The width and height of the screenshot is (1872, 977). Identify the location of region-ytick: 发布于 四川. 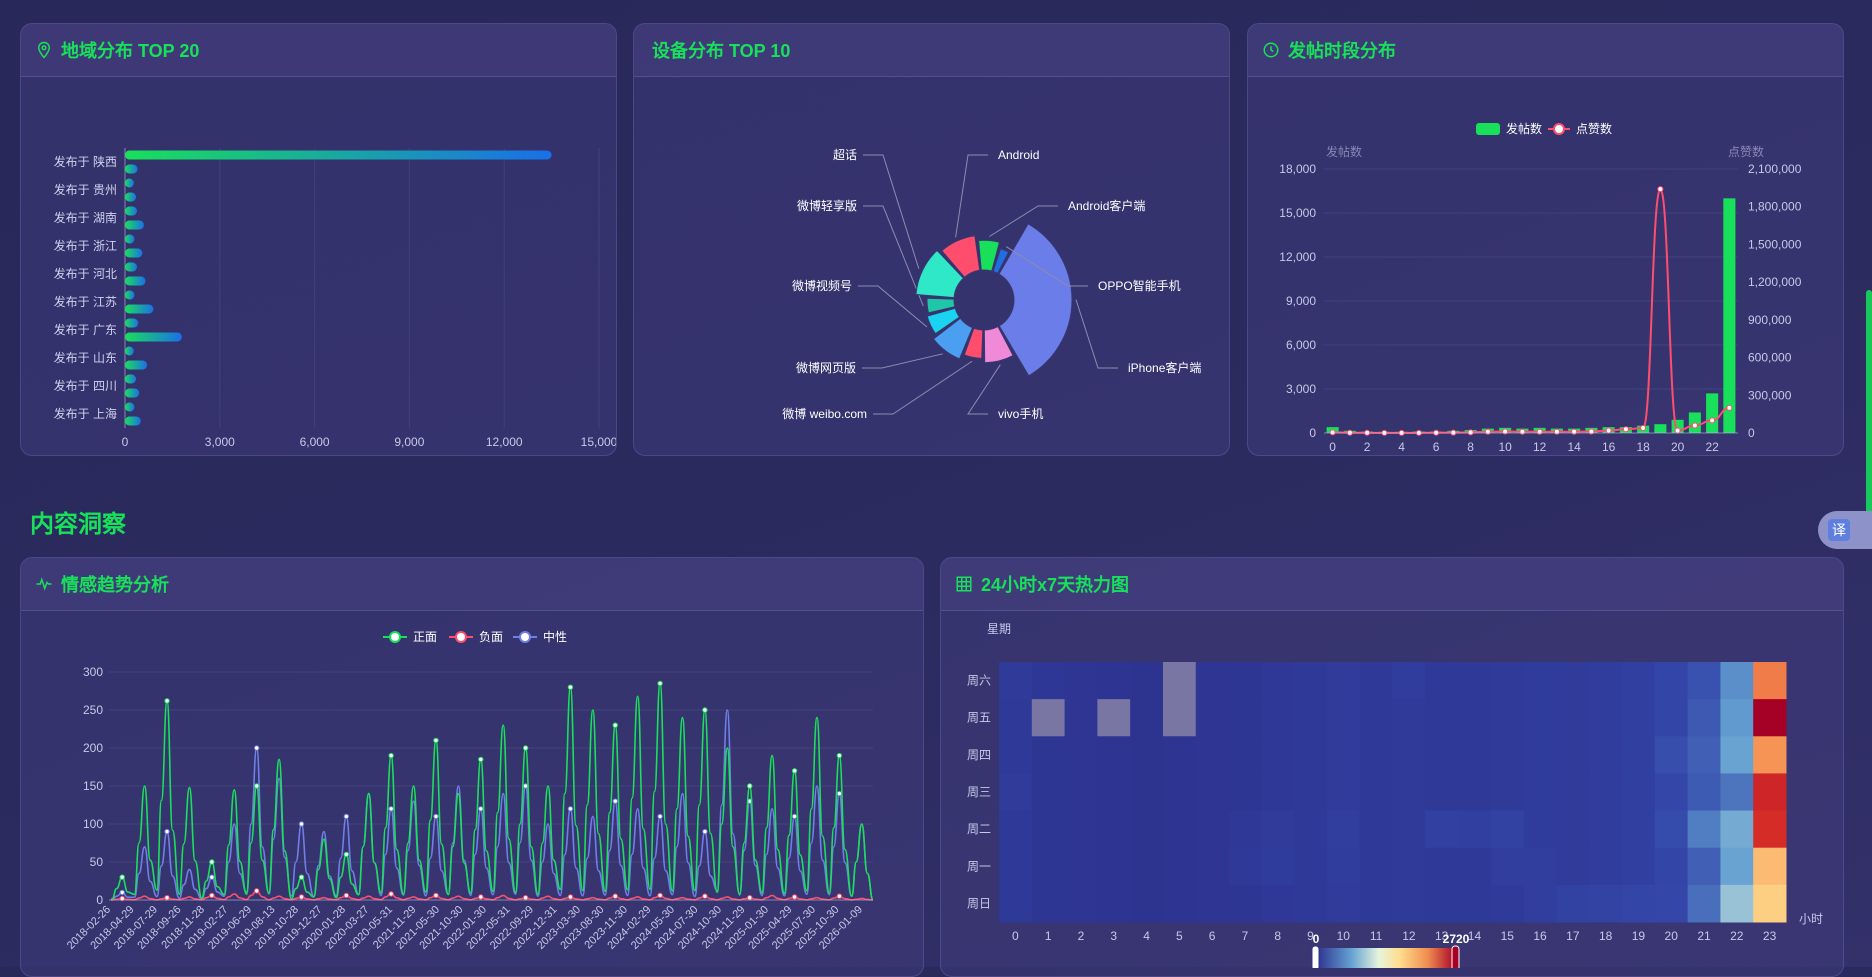
(85, 385).